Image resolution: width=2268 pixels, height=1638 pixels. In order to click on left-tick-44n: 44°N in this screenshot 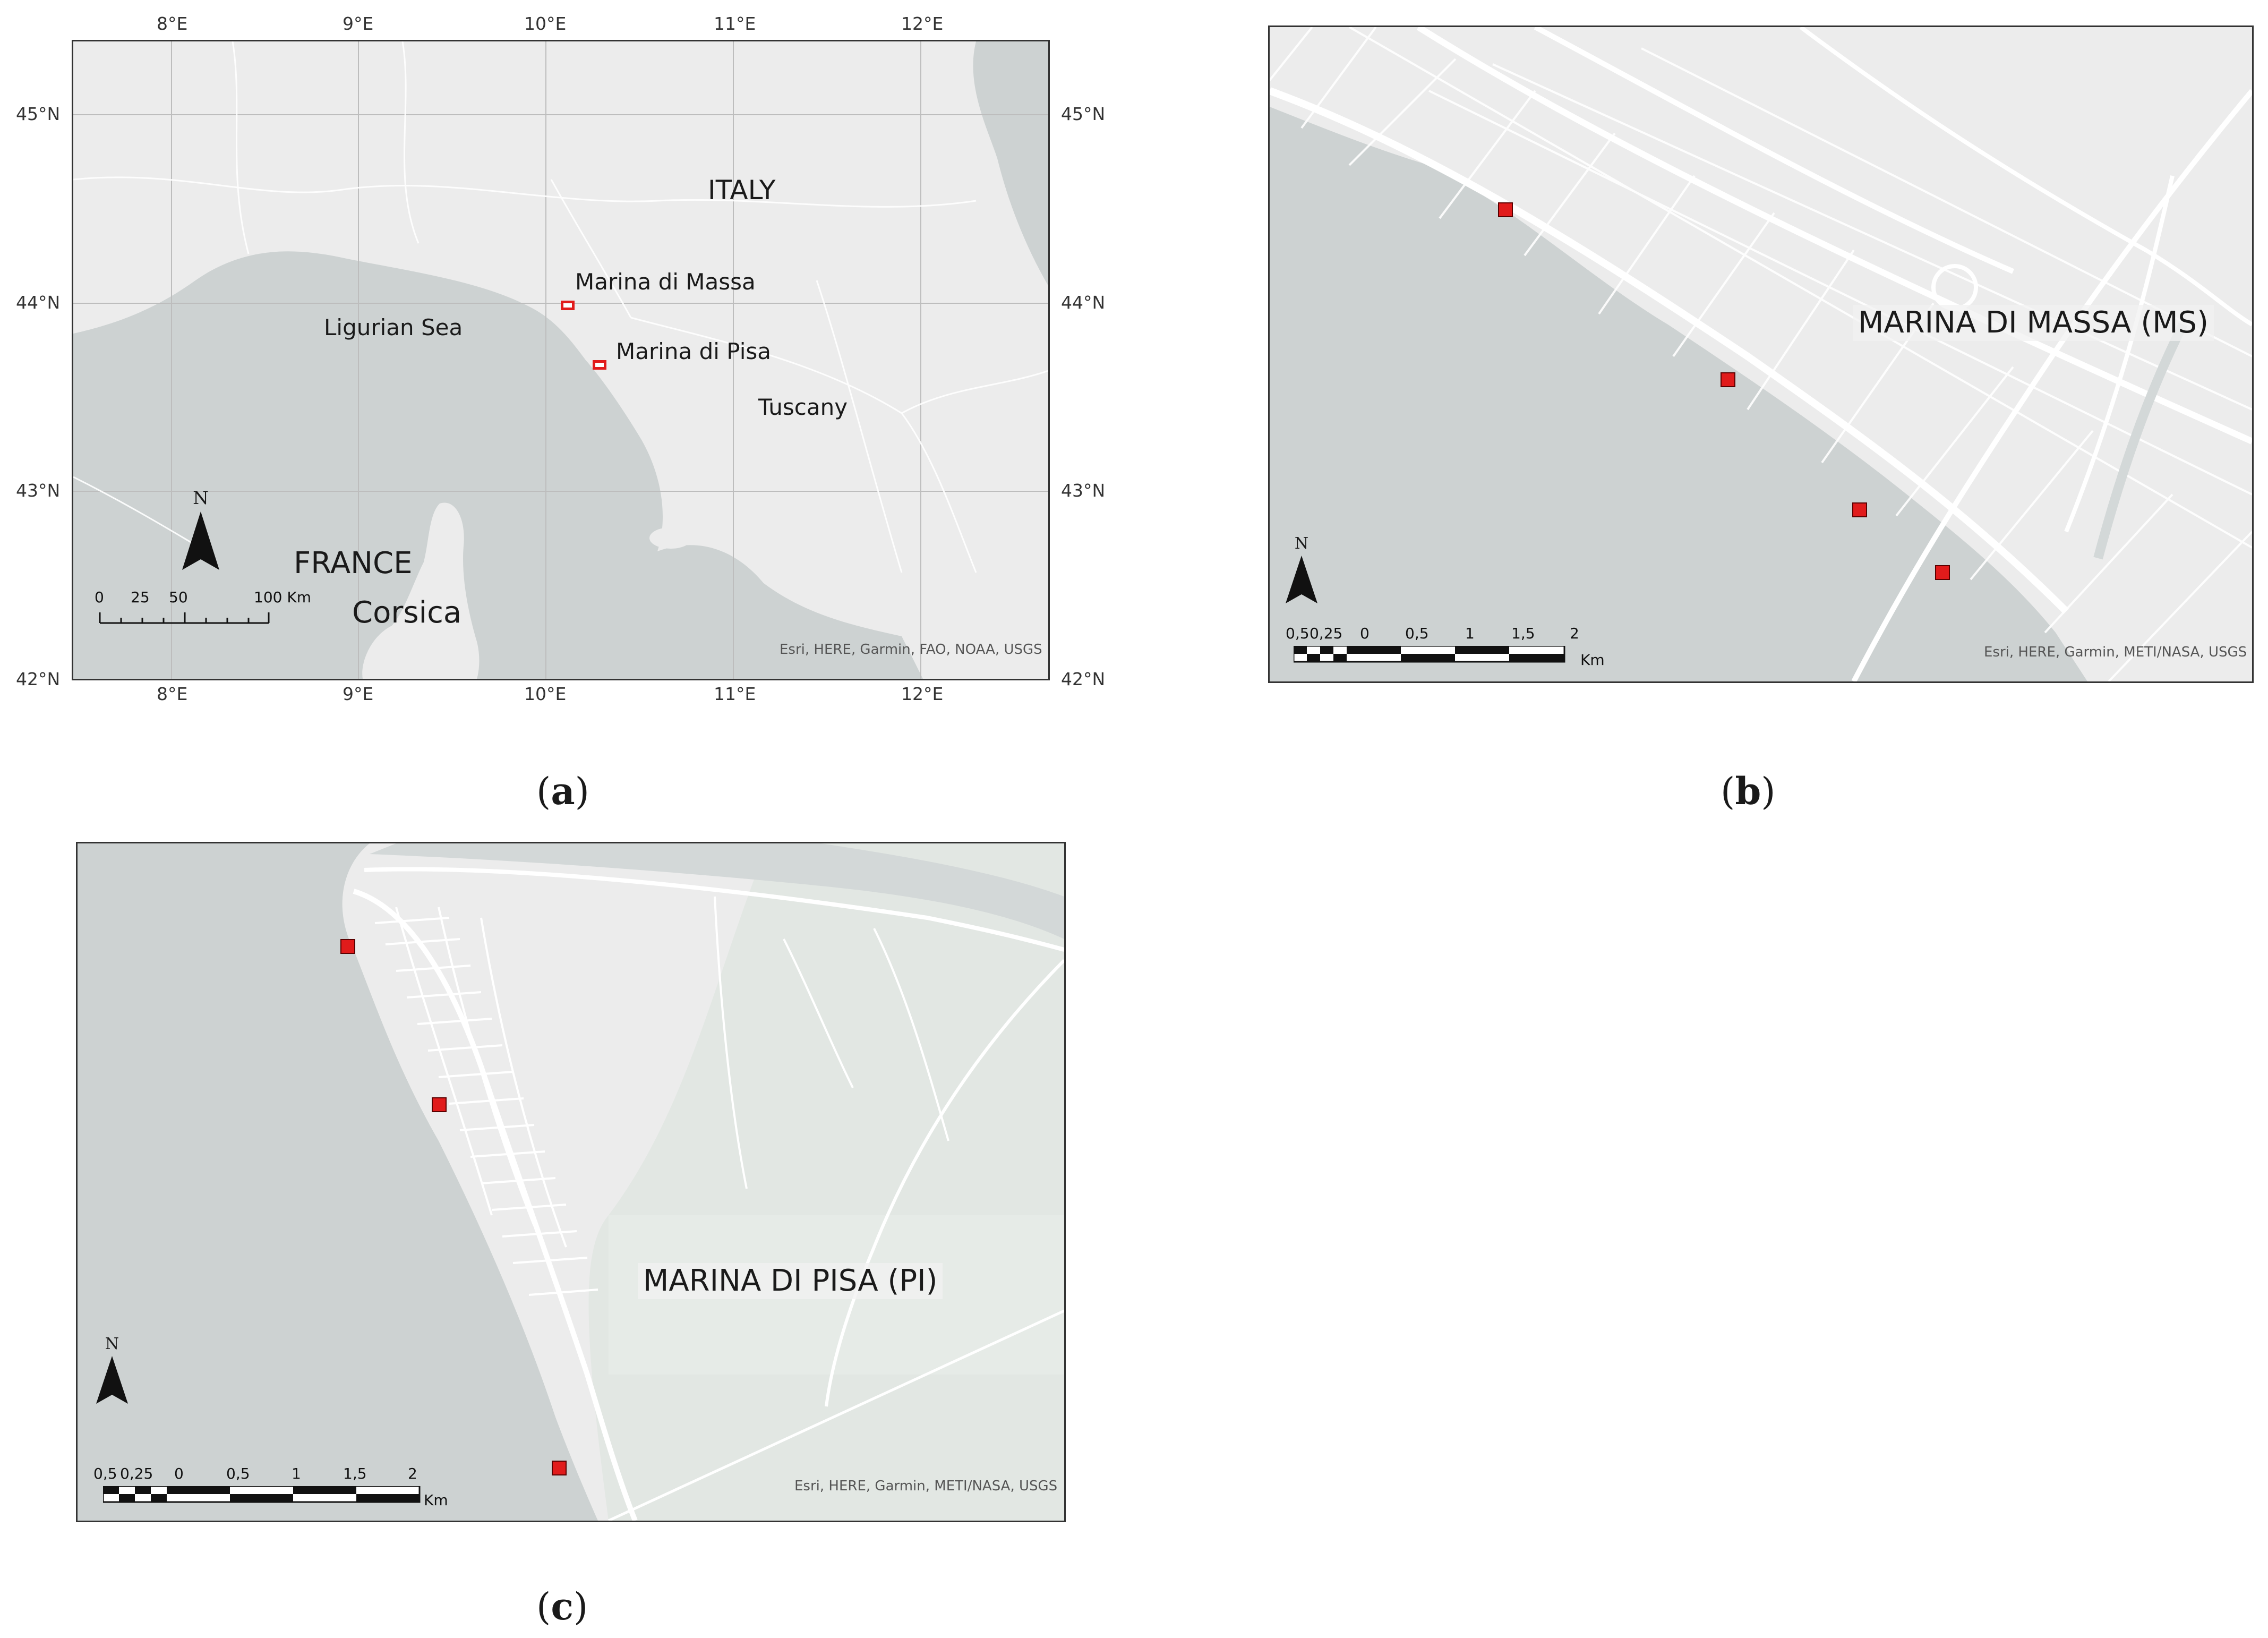, I will do `click(38, 302)`.